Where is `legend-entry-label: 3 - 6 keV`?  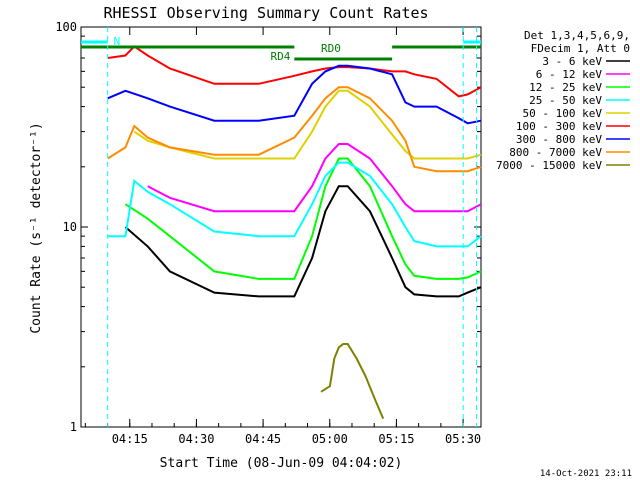 legend-entry-label: 3 - 6 keV is located at coordinates (572, 61).